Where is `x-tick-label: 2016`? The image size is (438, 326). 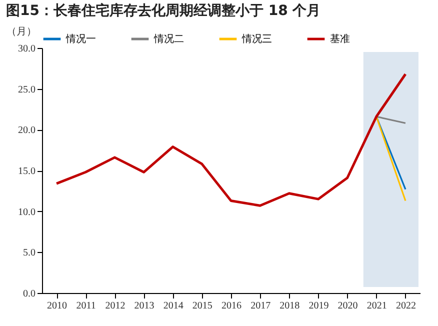 x-tick-label: 2016 is located at coordinates (232, 306).